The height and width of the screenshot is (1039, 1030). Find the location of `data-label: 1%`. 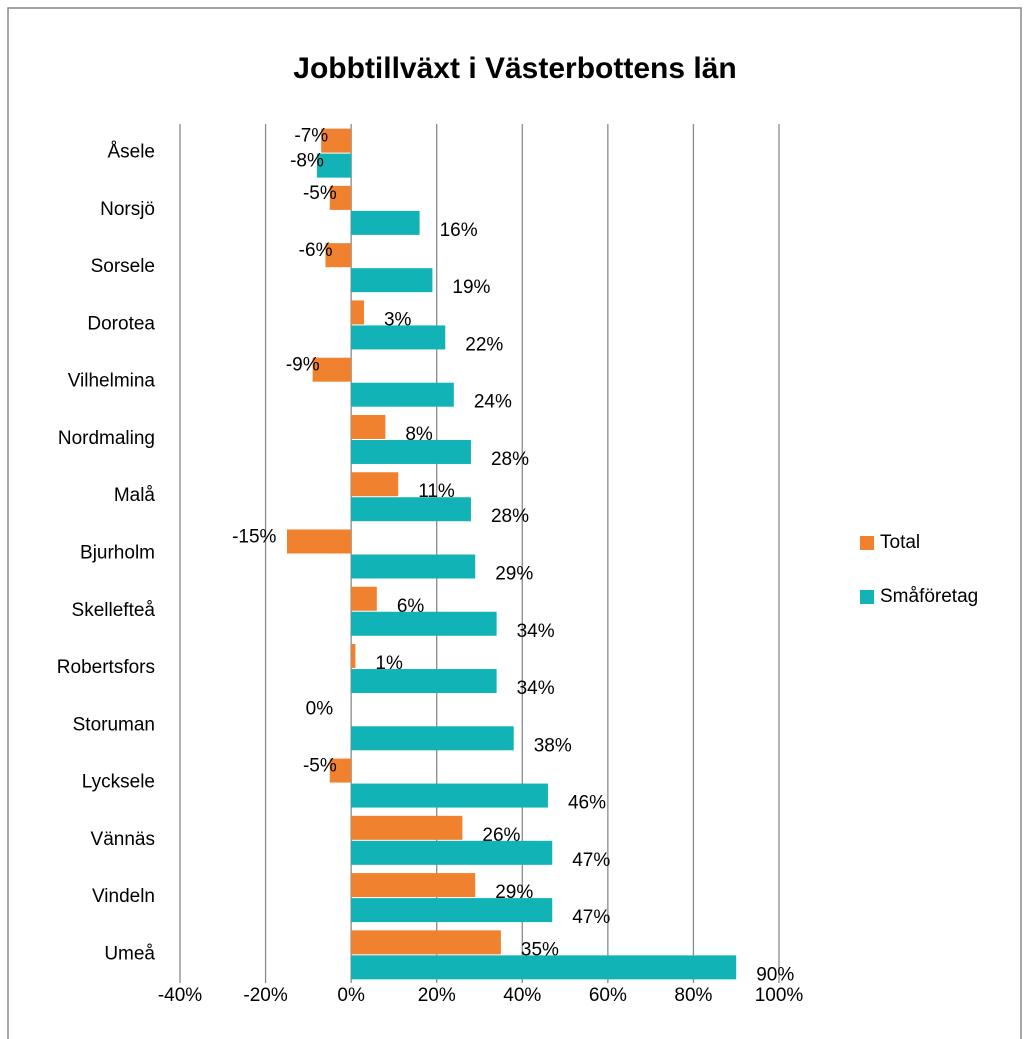

data-label: 1% is located at coordinates (389, 663).